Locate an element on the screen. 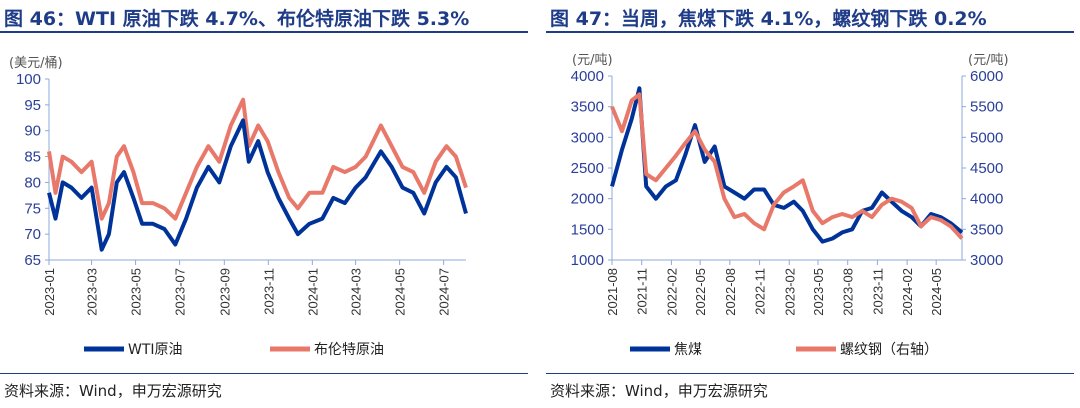  x-tick-label: 2023-09 is located at coordinates (224, 292).